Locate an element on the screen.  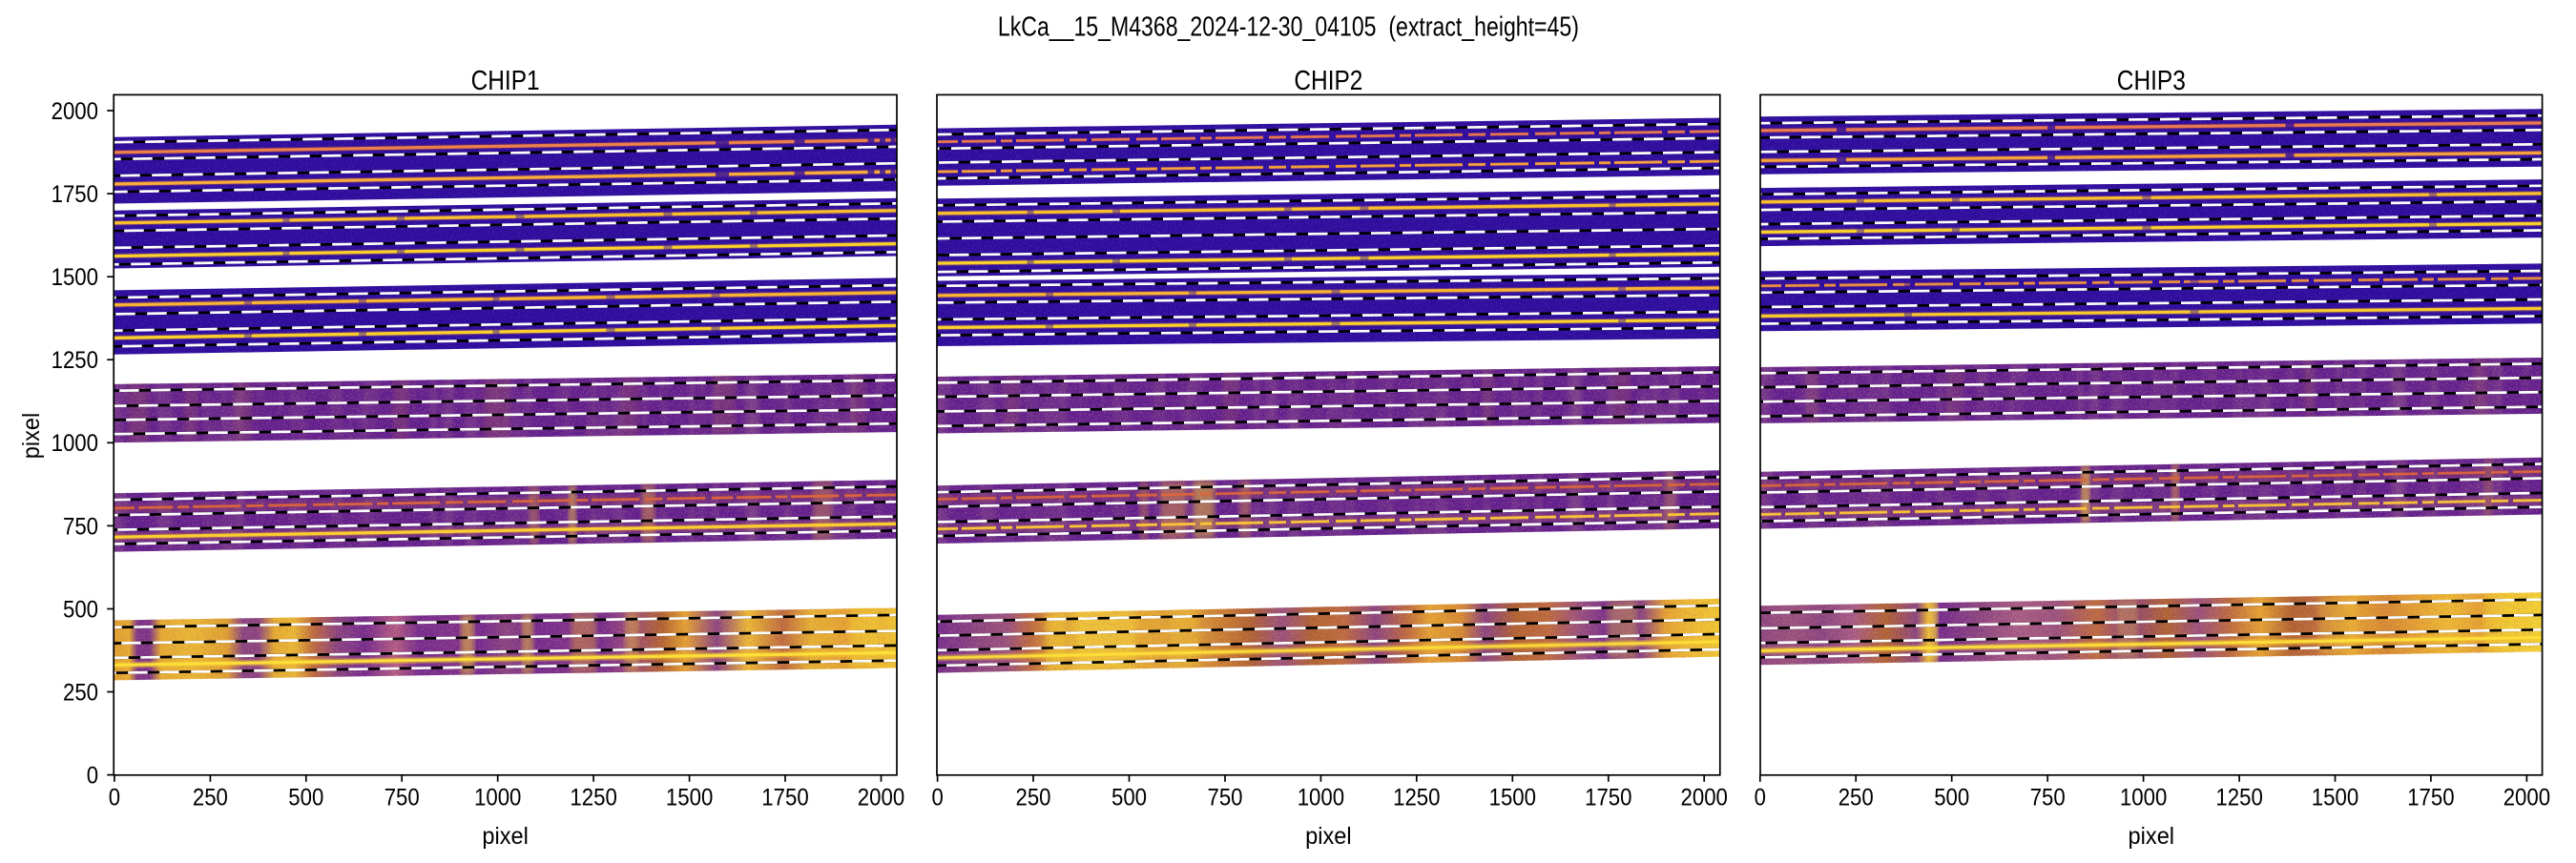
svg-text: CHIP2 is located at coordinates (1328, 80).